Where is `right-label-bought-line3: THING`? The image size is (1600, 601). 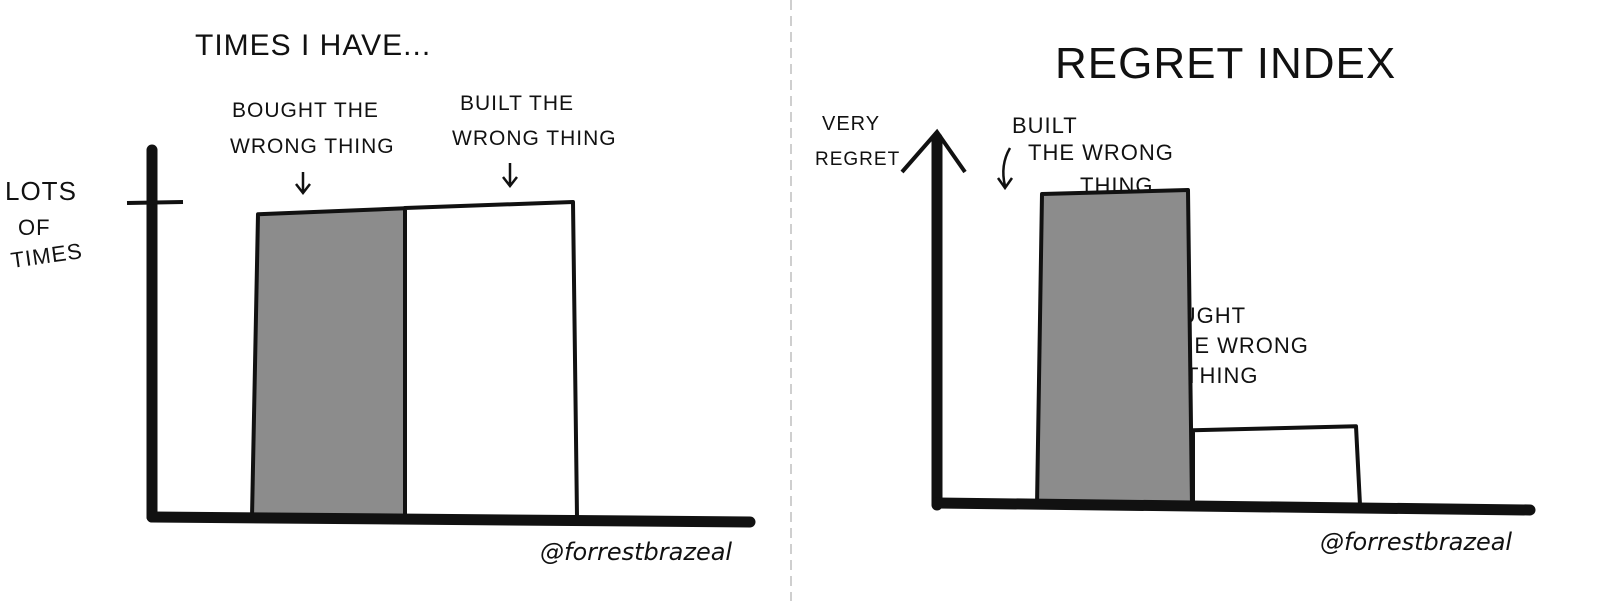 right-label-bought-line3: THING is located at coordinates (1221, 375).